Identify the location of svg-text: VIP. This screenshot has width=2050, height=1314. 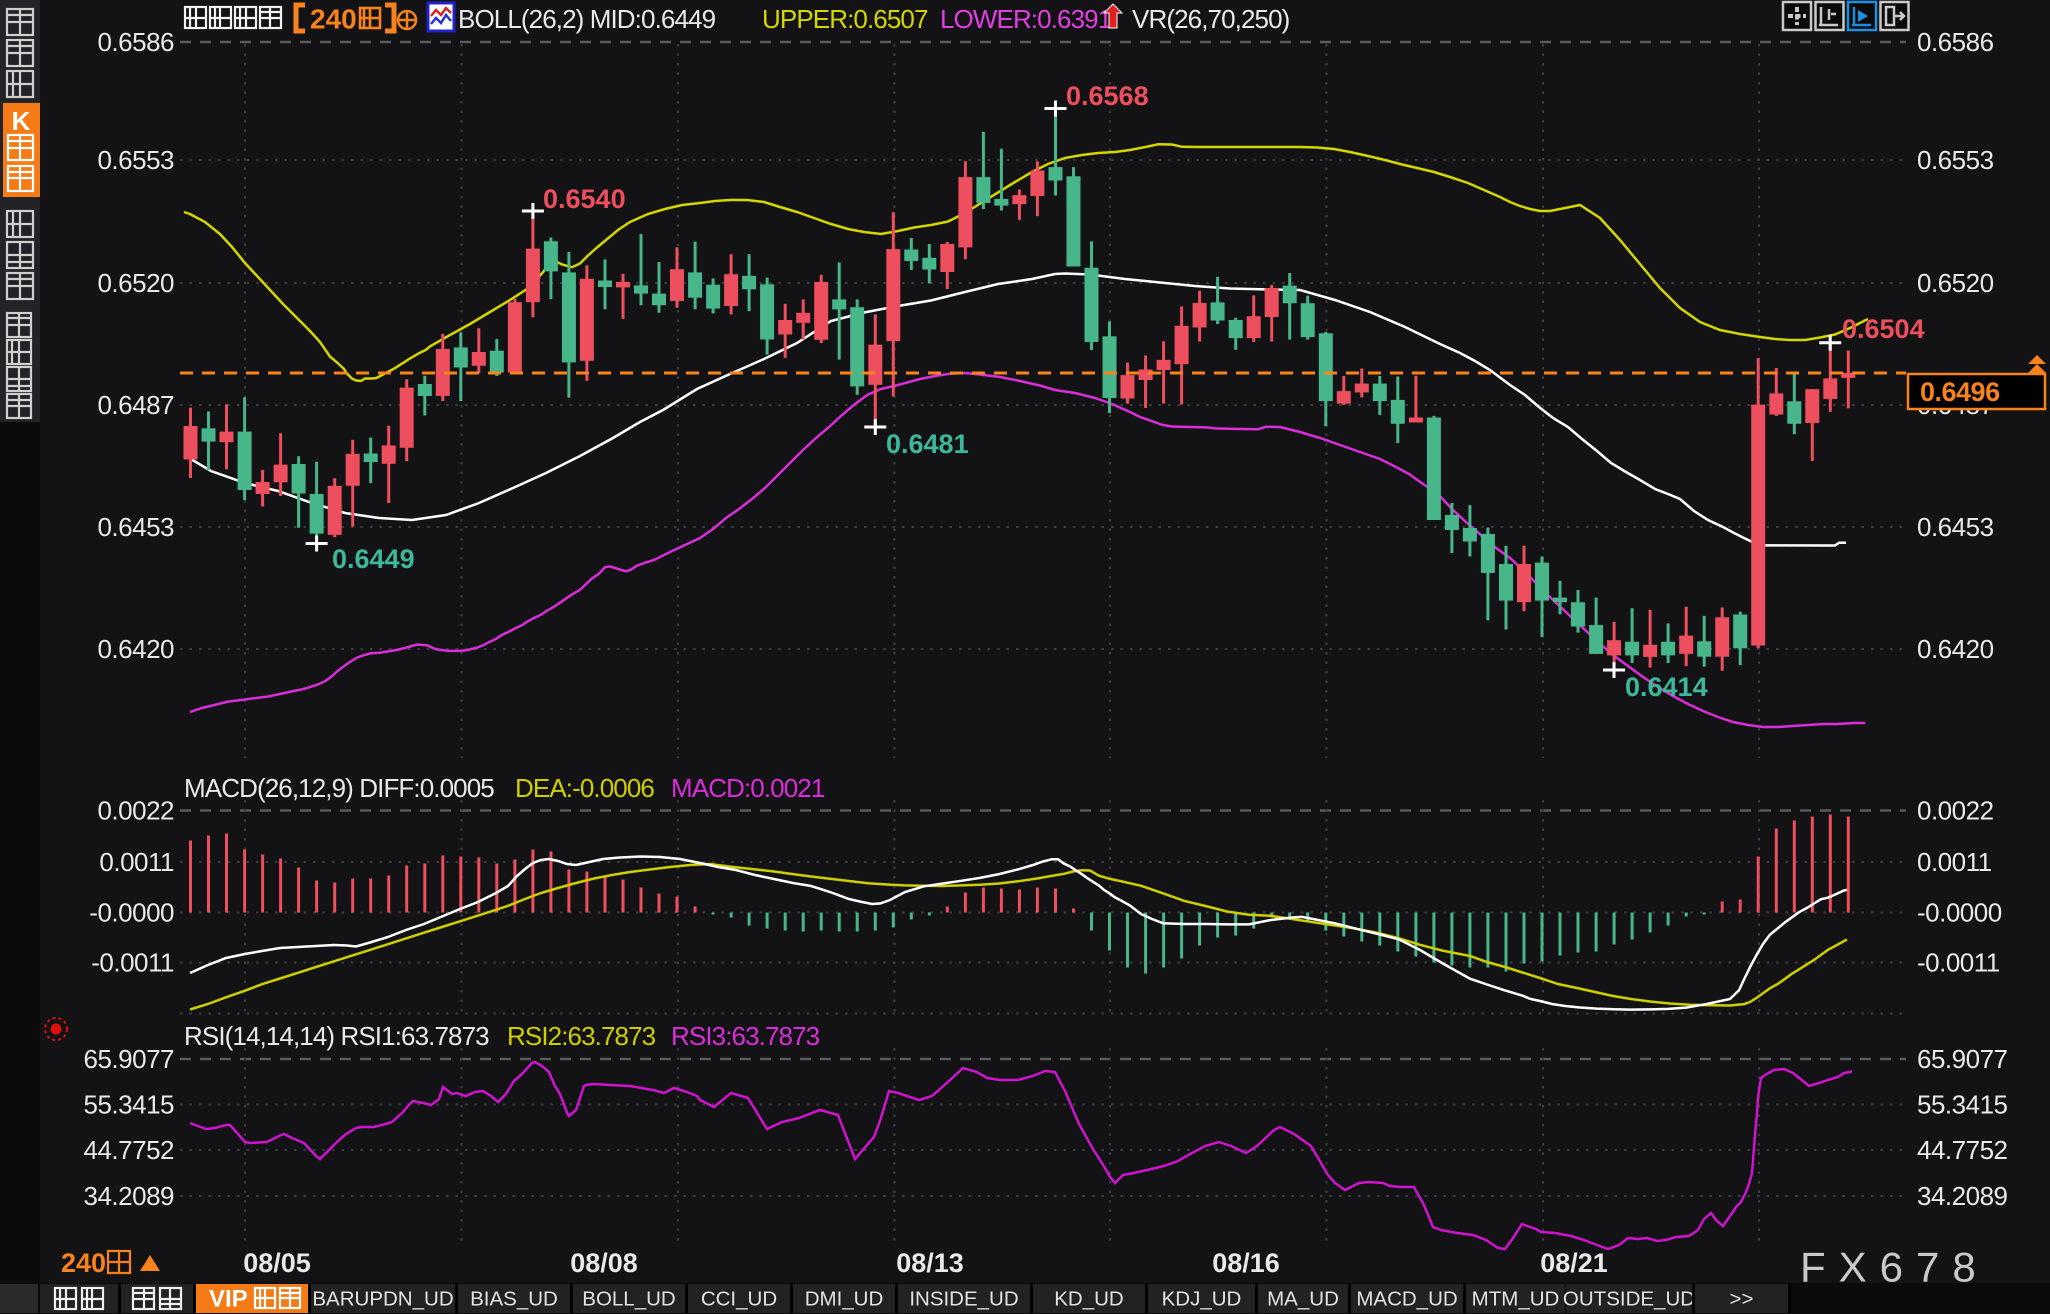
(228, 1299).